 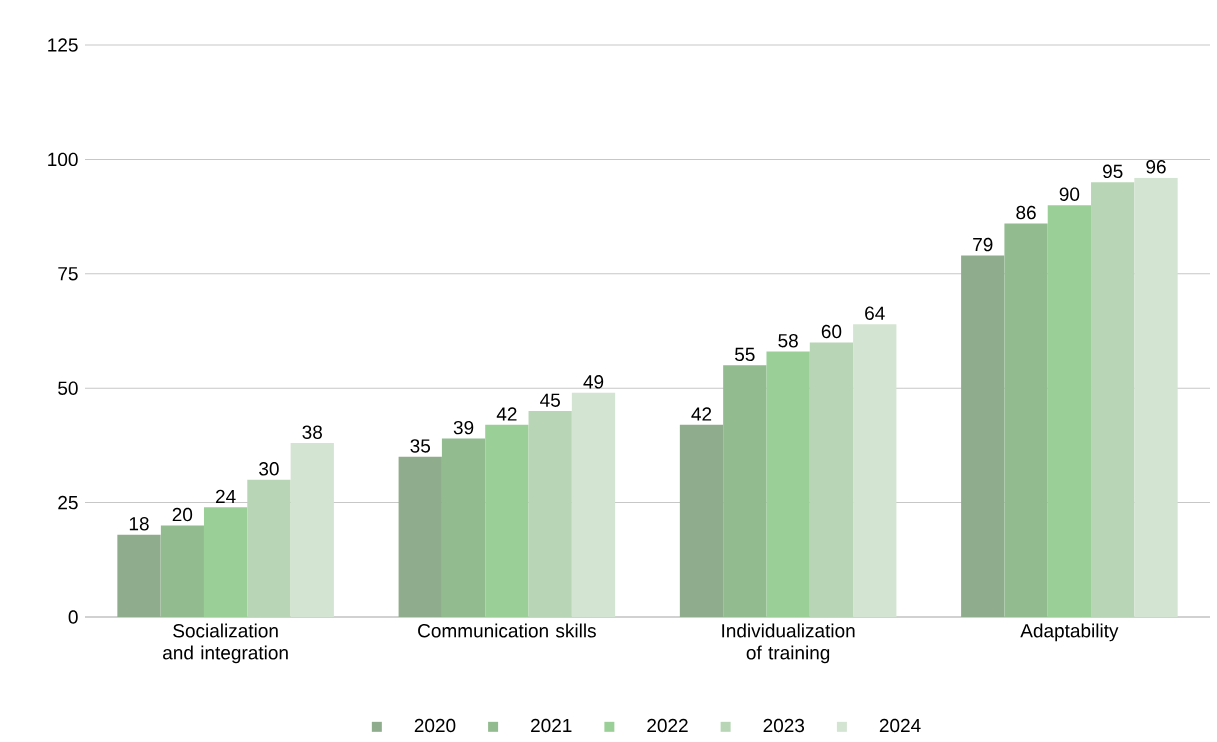 What do you see at coordinates (875, 313) in the screenshot?
I see `data-label: 64` at bounding box center [875, 313].